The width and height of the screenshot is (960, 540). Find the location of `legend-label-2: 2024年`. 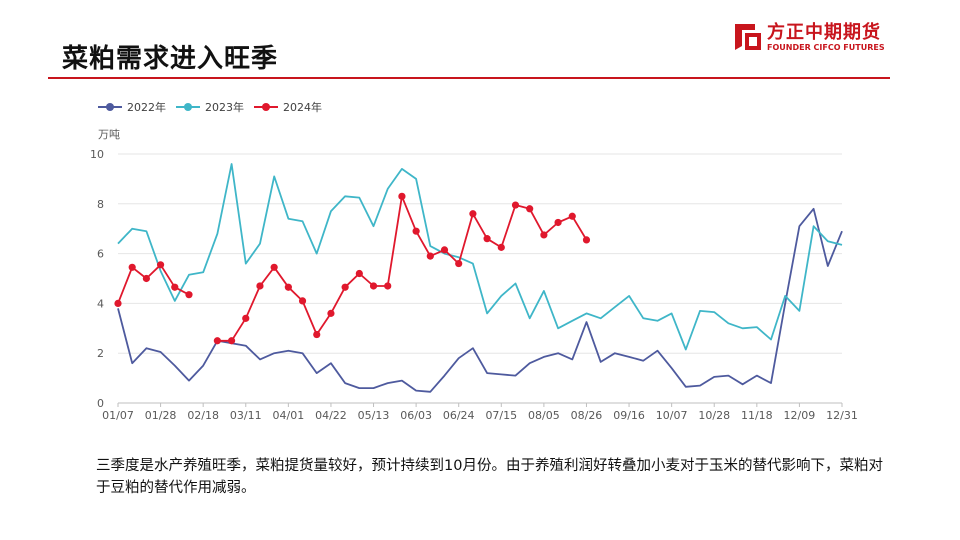

legend-label-2: 2024年 is located at coordinates (302, 107).